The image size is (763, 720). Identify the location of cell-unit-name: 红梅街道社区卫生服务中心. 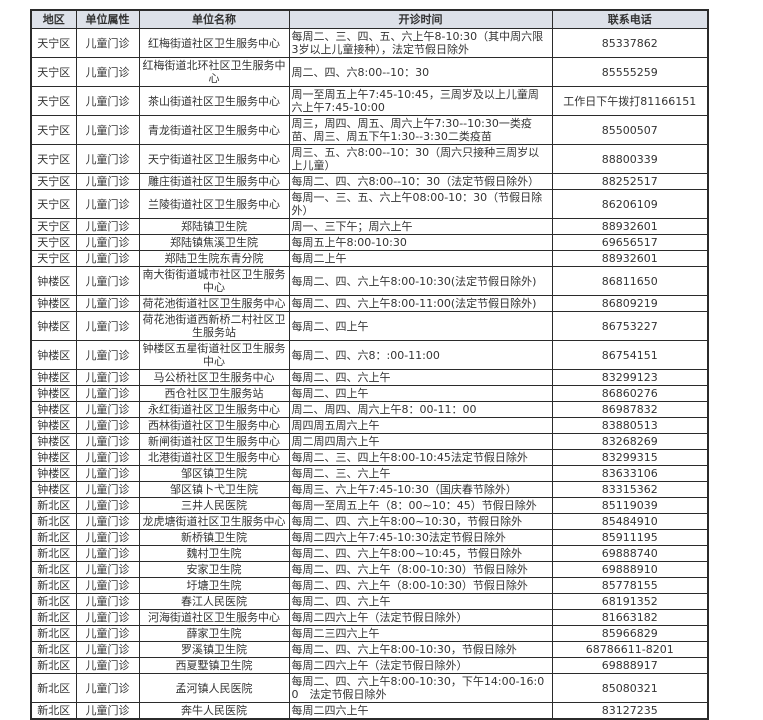
(214, 43).